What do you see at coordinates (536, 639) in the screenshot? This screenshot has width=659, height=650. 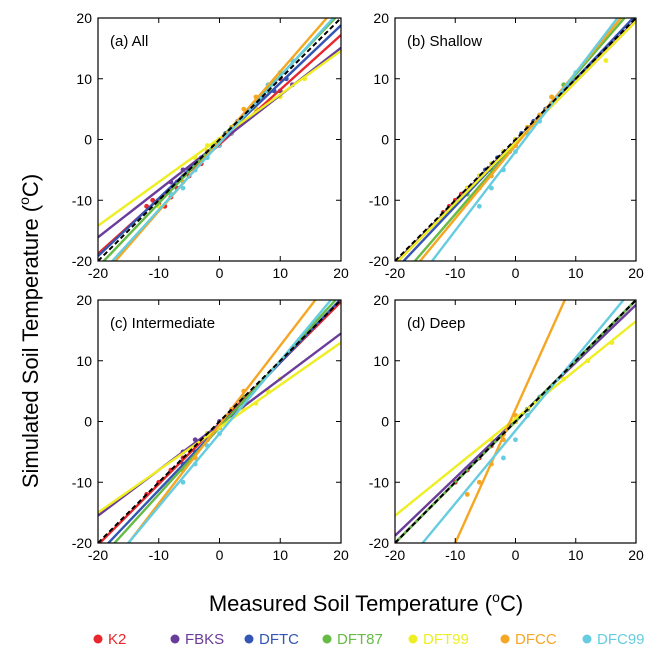 I see `legend-label-dfcc: DFCC` at bounding box center [536, 639].